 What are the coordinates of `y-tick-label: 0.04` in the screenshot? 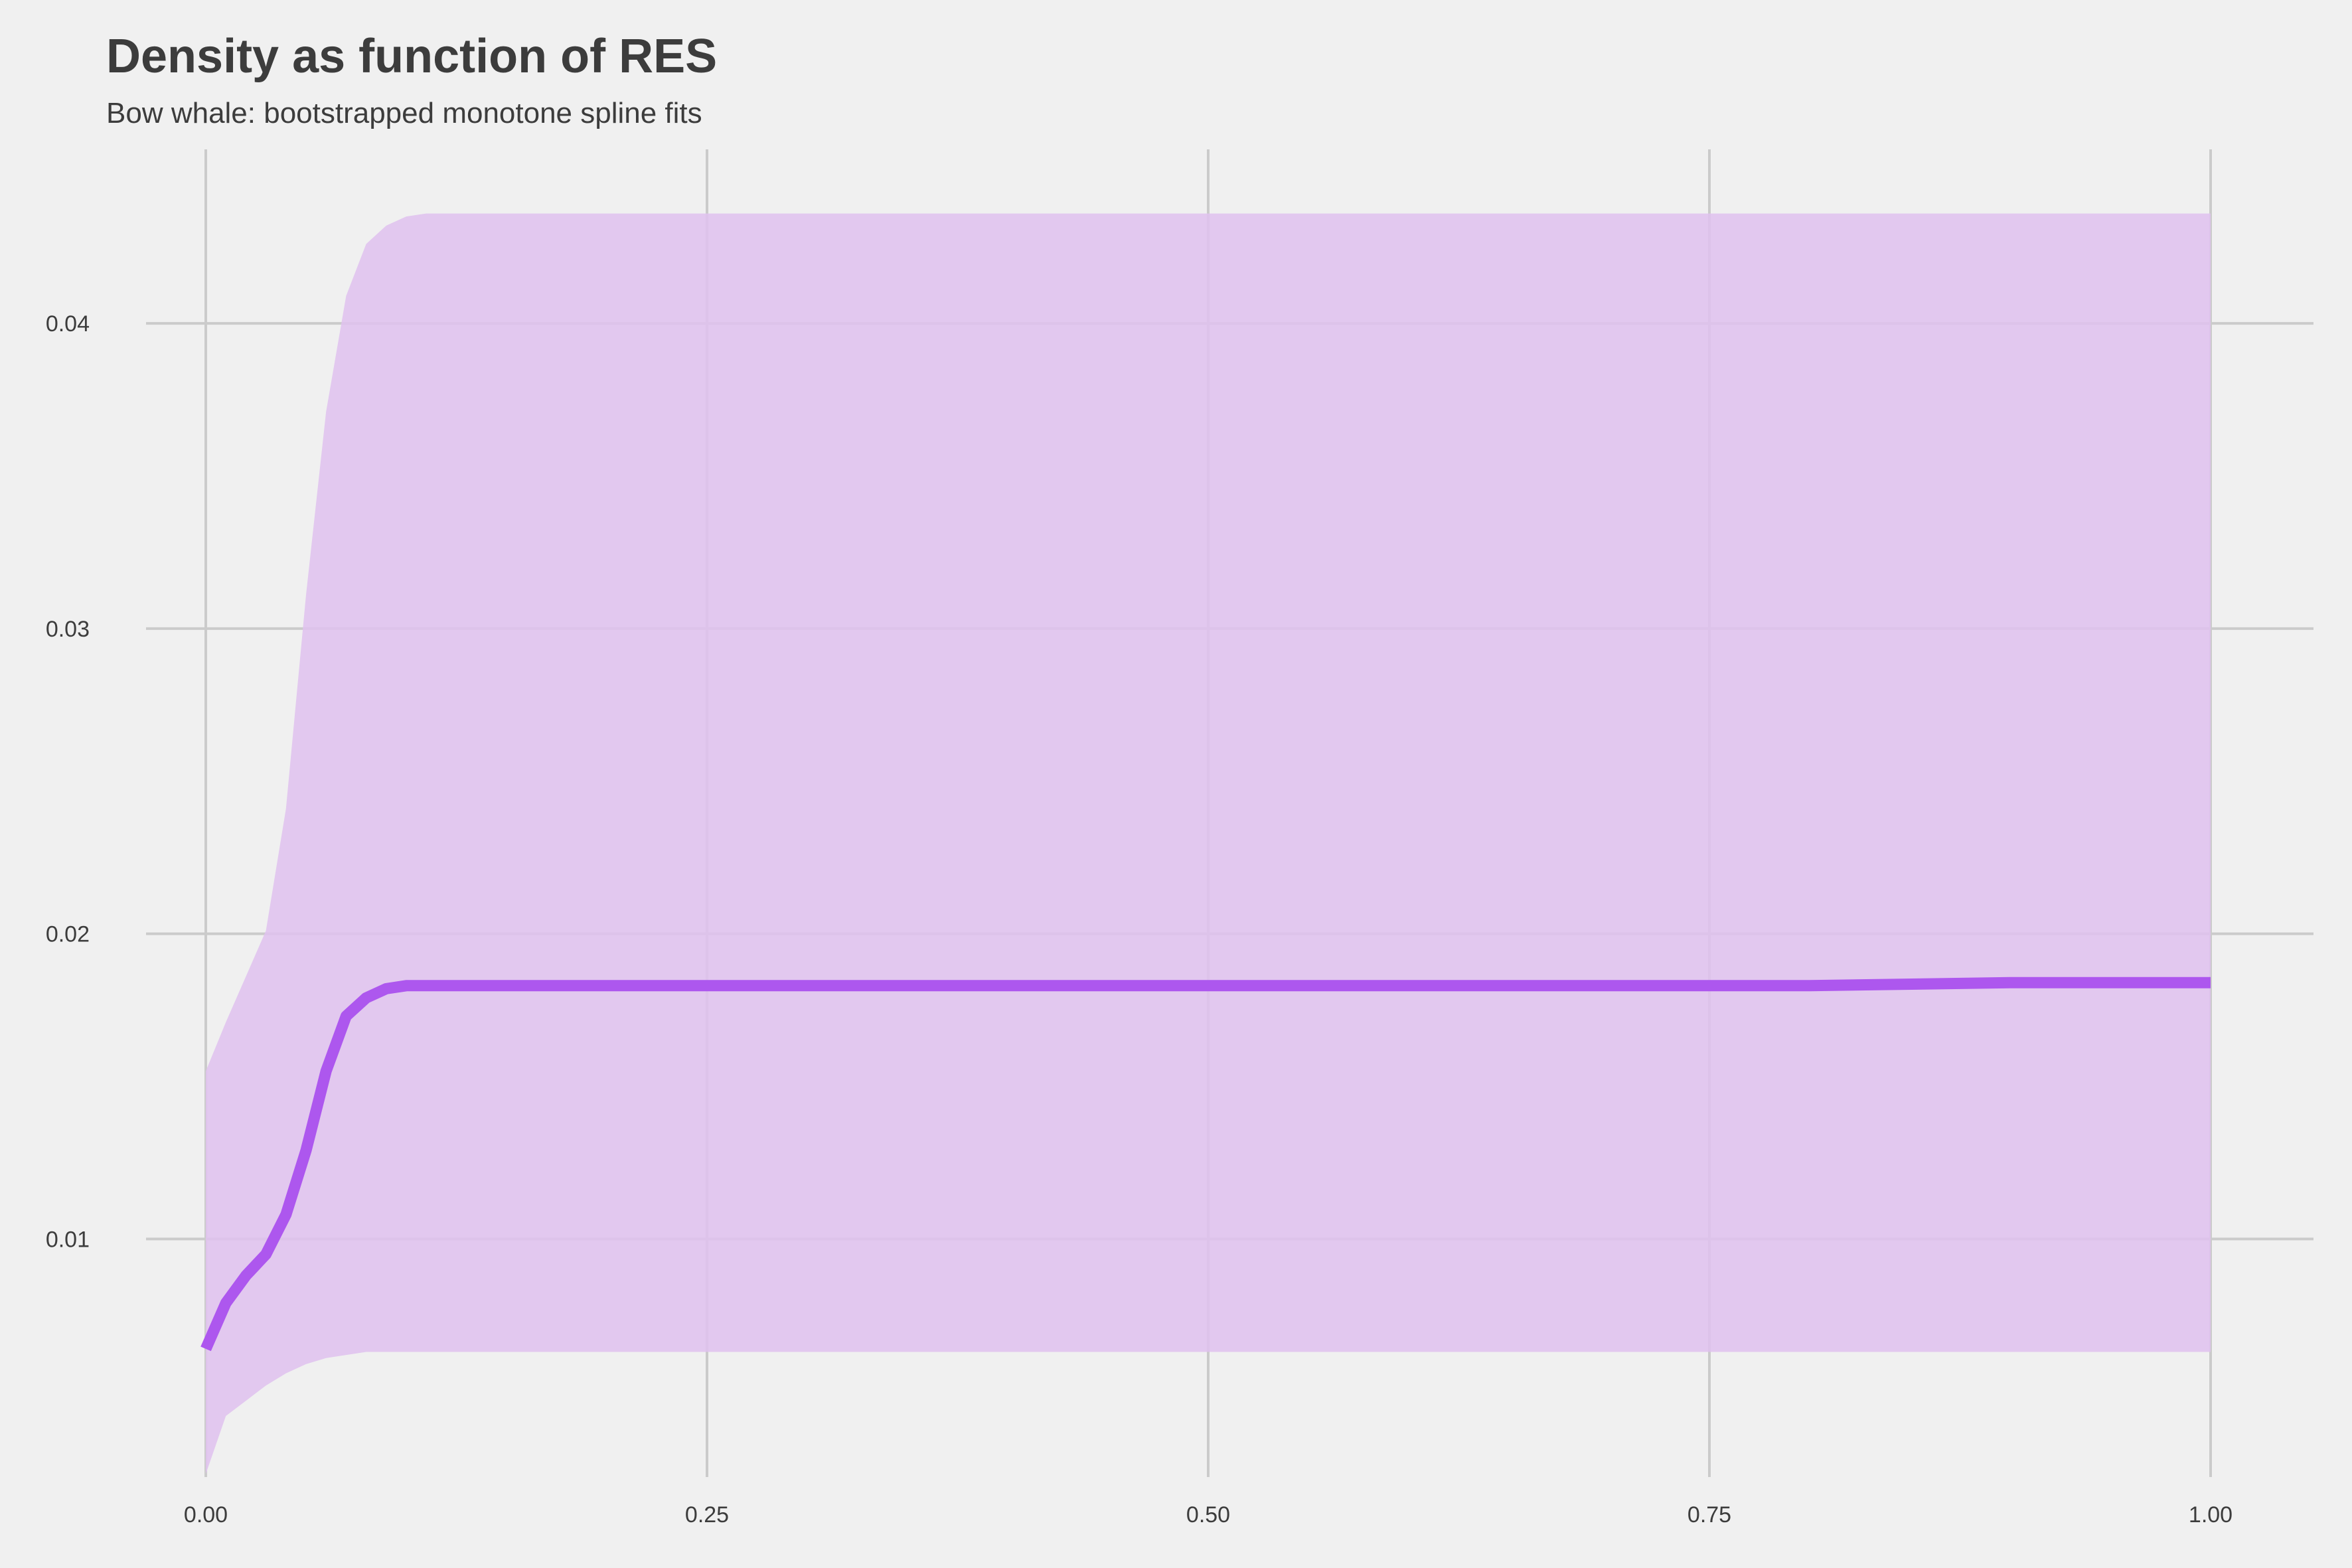 It's located at (68, 324).